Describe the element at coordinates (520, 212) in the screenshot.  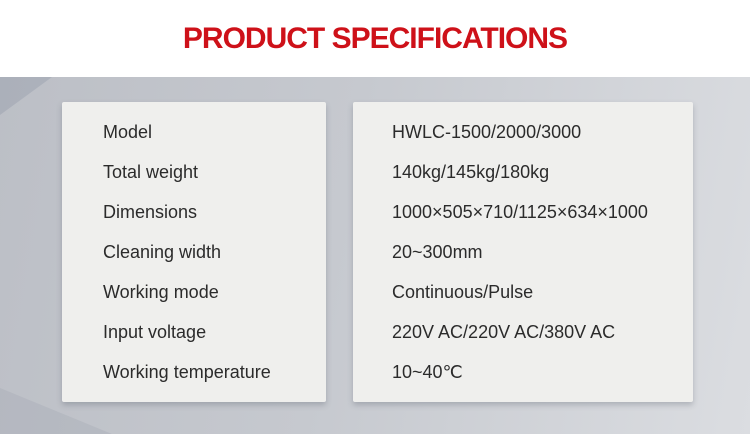
I see `spec-value-dimensions: 1000×505×710/1125×634×1000` at that location.